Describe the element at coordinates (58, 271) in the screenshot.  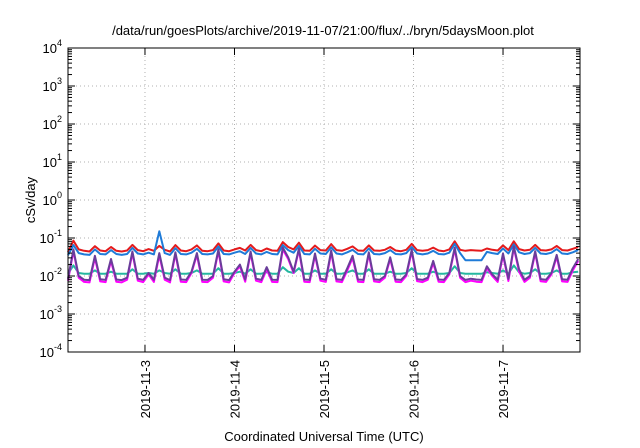
I see `y-tick-exponent: -2` at that location.